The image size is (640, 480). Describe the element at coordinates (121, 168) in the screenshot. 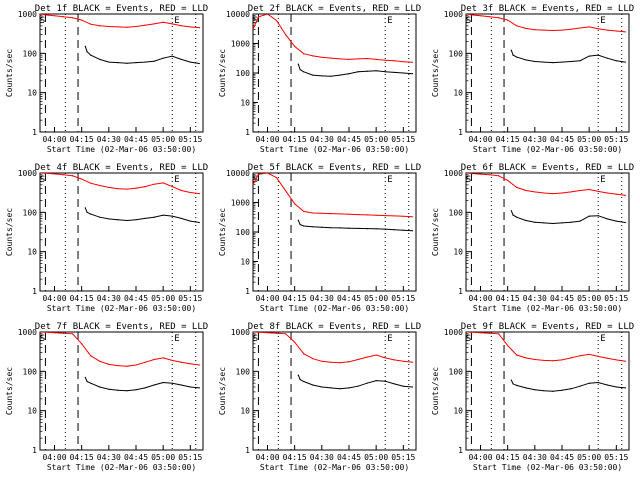

I see `panel-title: Det 4f BLACK = Events, RED = LLD` at that location.